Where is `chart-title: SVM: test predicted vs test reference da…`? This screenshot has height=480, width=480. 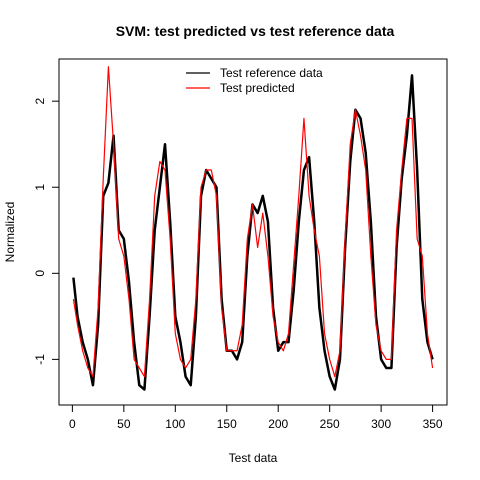
chart-title: SVM: test predicted vs test reference da… is located at coordinates (255, 31).